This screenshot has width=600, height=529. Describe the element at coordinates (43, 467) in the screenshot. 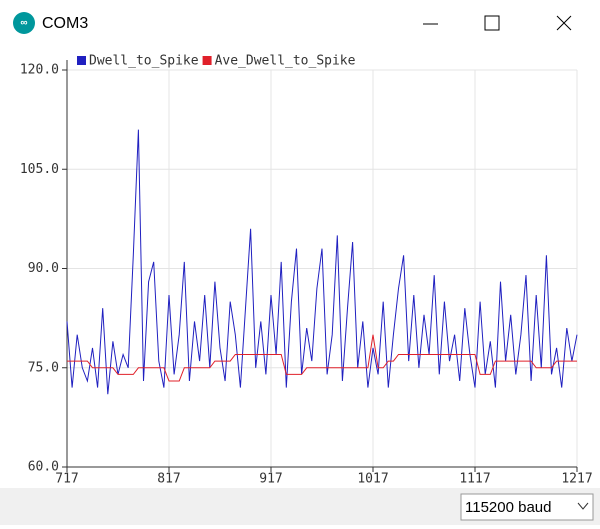

I see `y-tick-label: 60.0` at that location.